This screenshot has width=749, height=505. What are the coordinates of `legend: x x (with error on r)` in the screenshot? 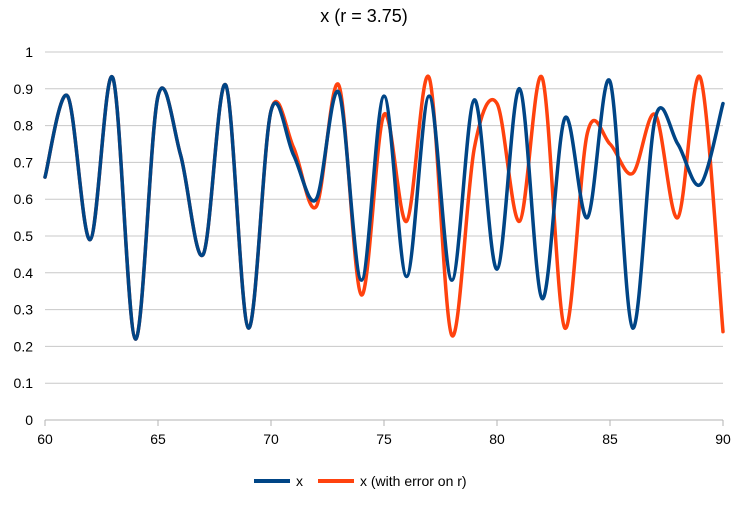 It's located at (360, 481).